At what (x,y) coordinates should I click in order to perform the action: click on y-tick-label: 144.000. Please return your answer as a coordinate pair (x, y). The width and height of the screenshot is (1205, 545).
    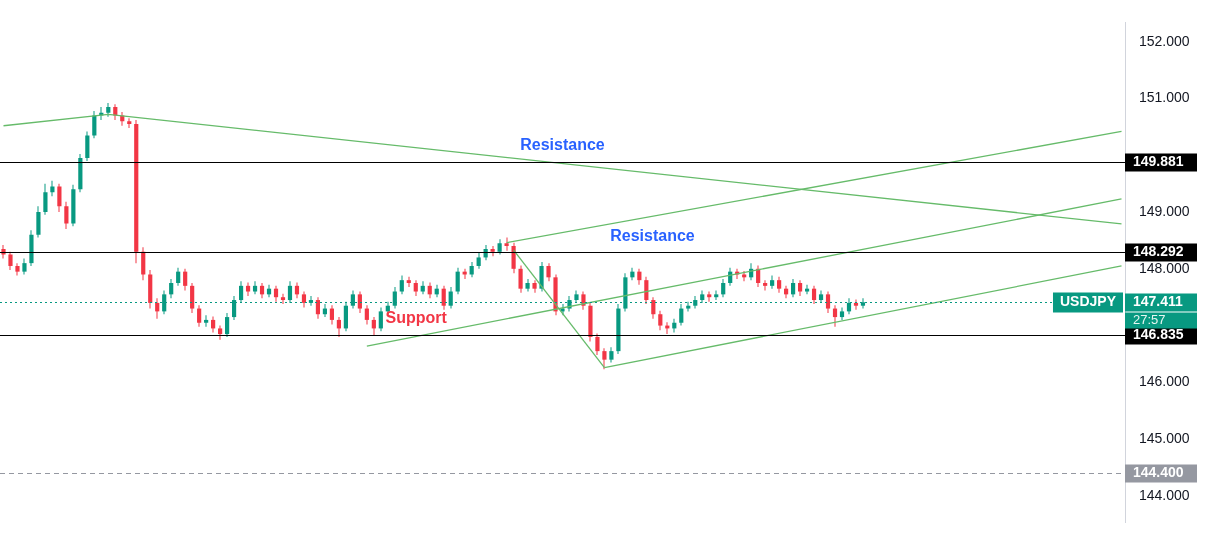
    Looking at the image, I should click on (1164, 494).